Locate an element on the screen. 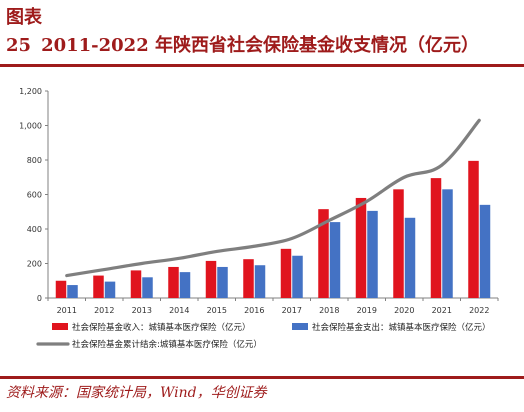  x-tick-label: 2019 is located at coordinates (367, 310).